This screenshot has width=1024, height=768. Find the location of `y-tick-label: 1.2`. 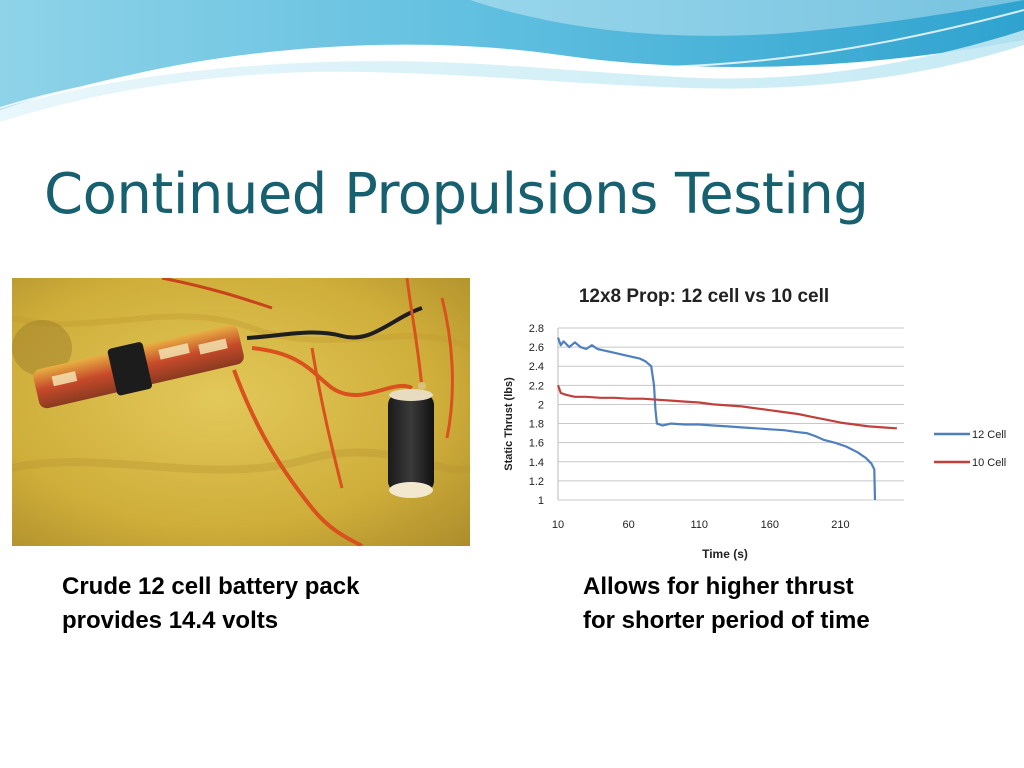

y-tick-label: 1.2 is located at coordinates (536, 482).